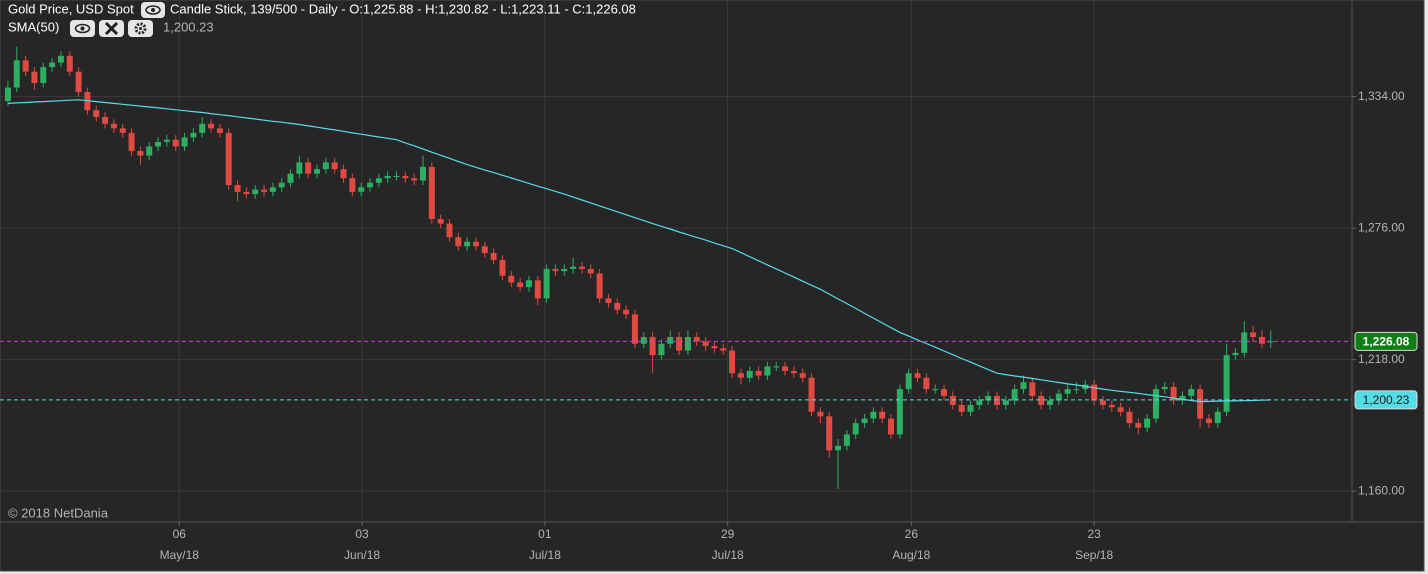  I want to click on y-tick-label: 1,160.00, so click(1381, 490).